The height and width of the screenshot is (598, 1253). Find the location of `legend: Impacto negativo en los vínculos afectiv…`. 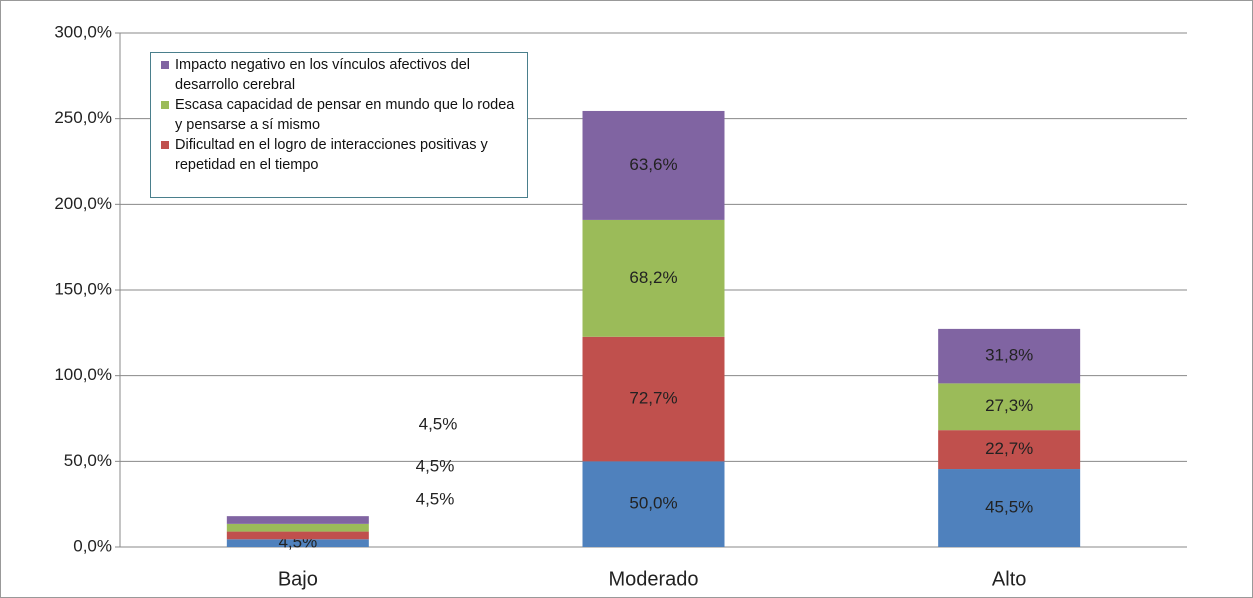

legend: Impacto negativo en los vínculos afectiv… is located at coordinates (339, 125).